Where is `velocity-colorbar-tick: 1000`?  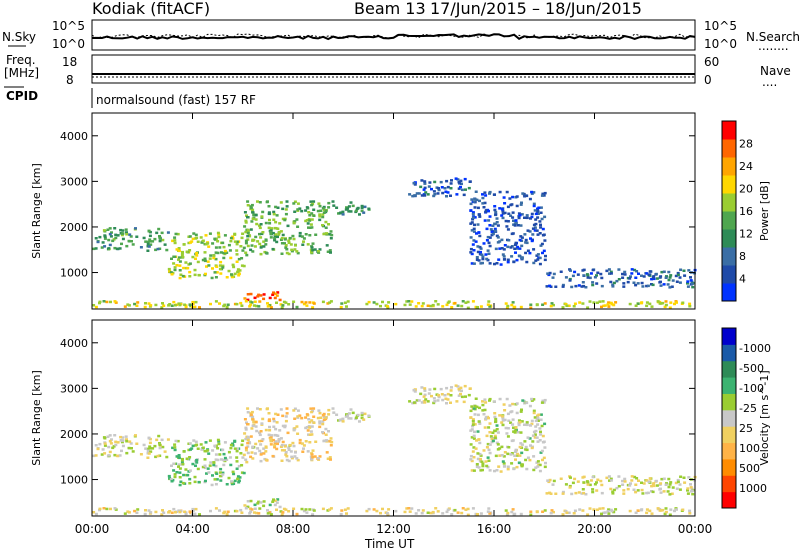
velocity-colorbar-tick: 1000 is located at coordinates (753, 488).